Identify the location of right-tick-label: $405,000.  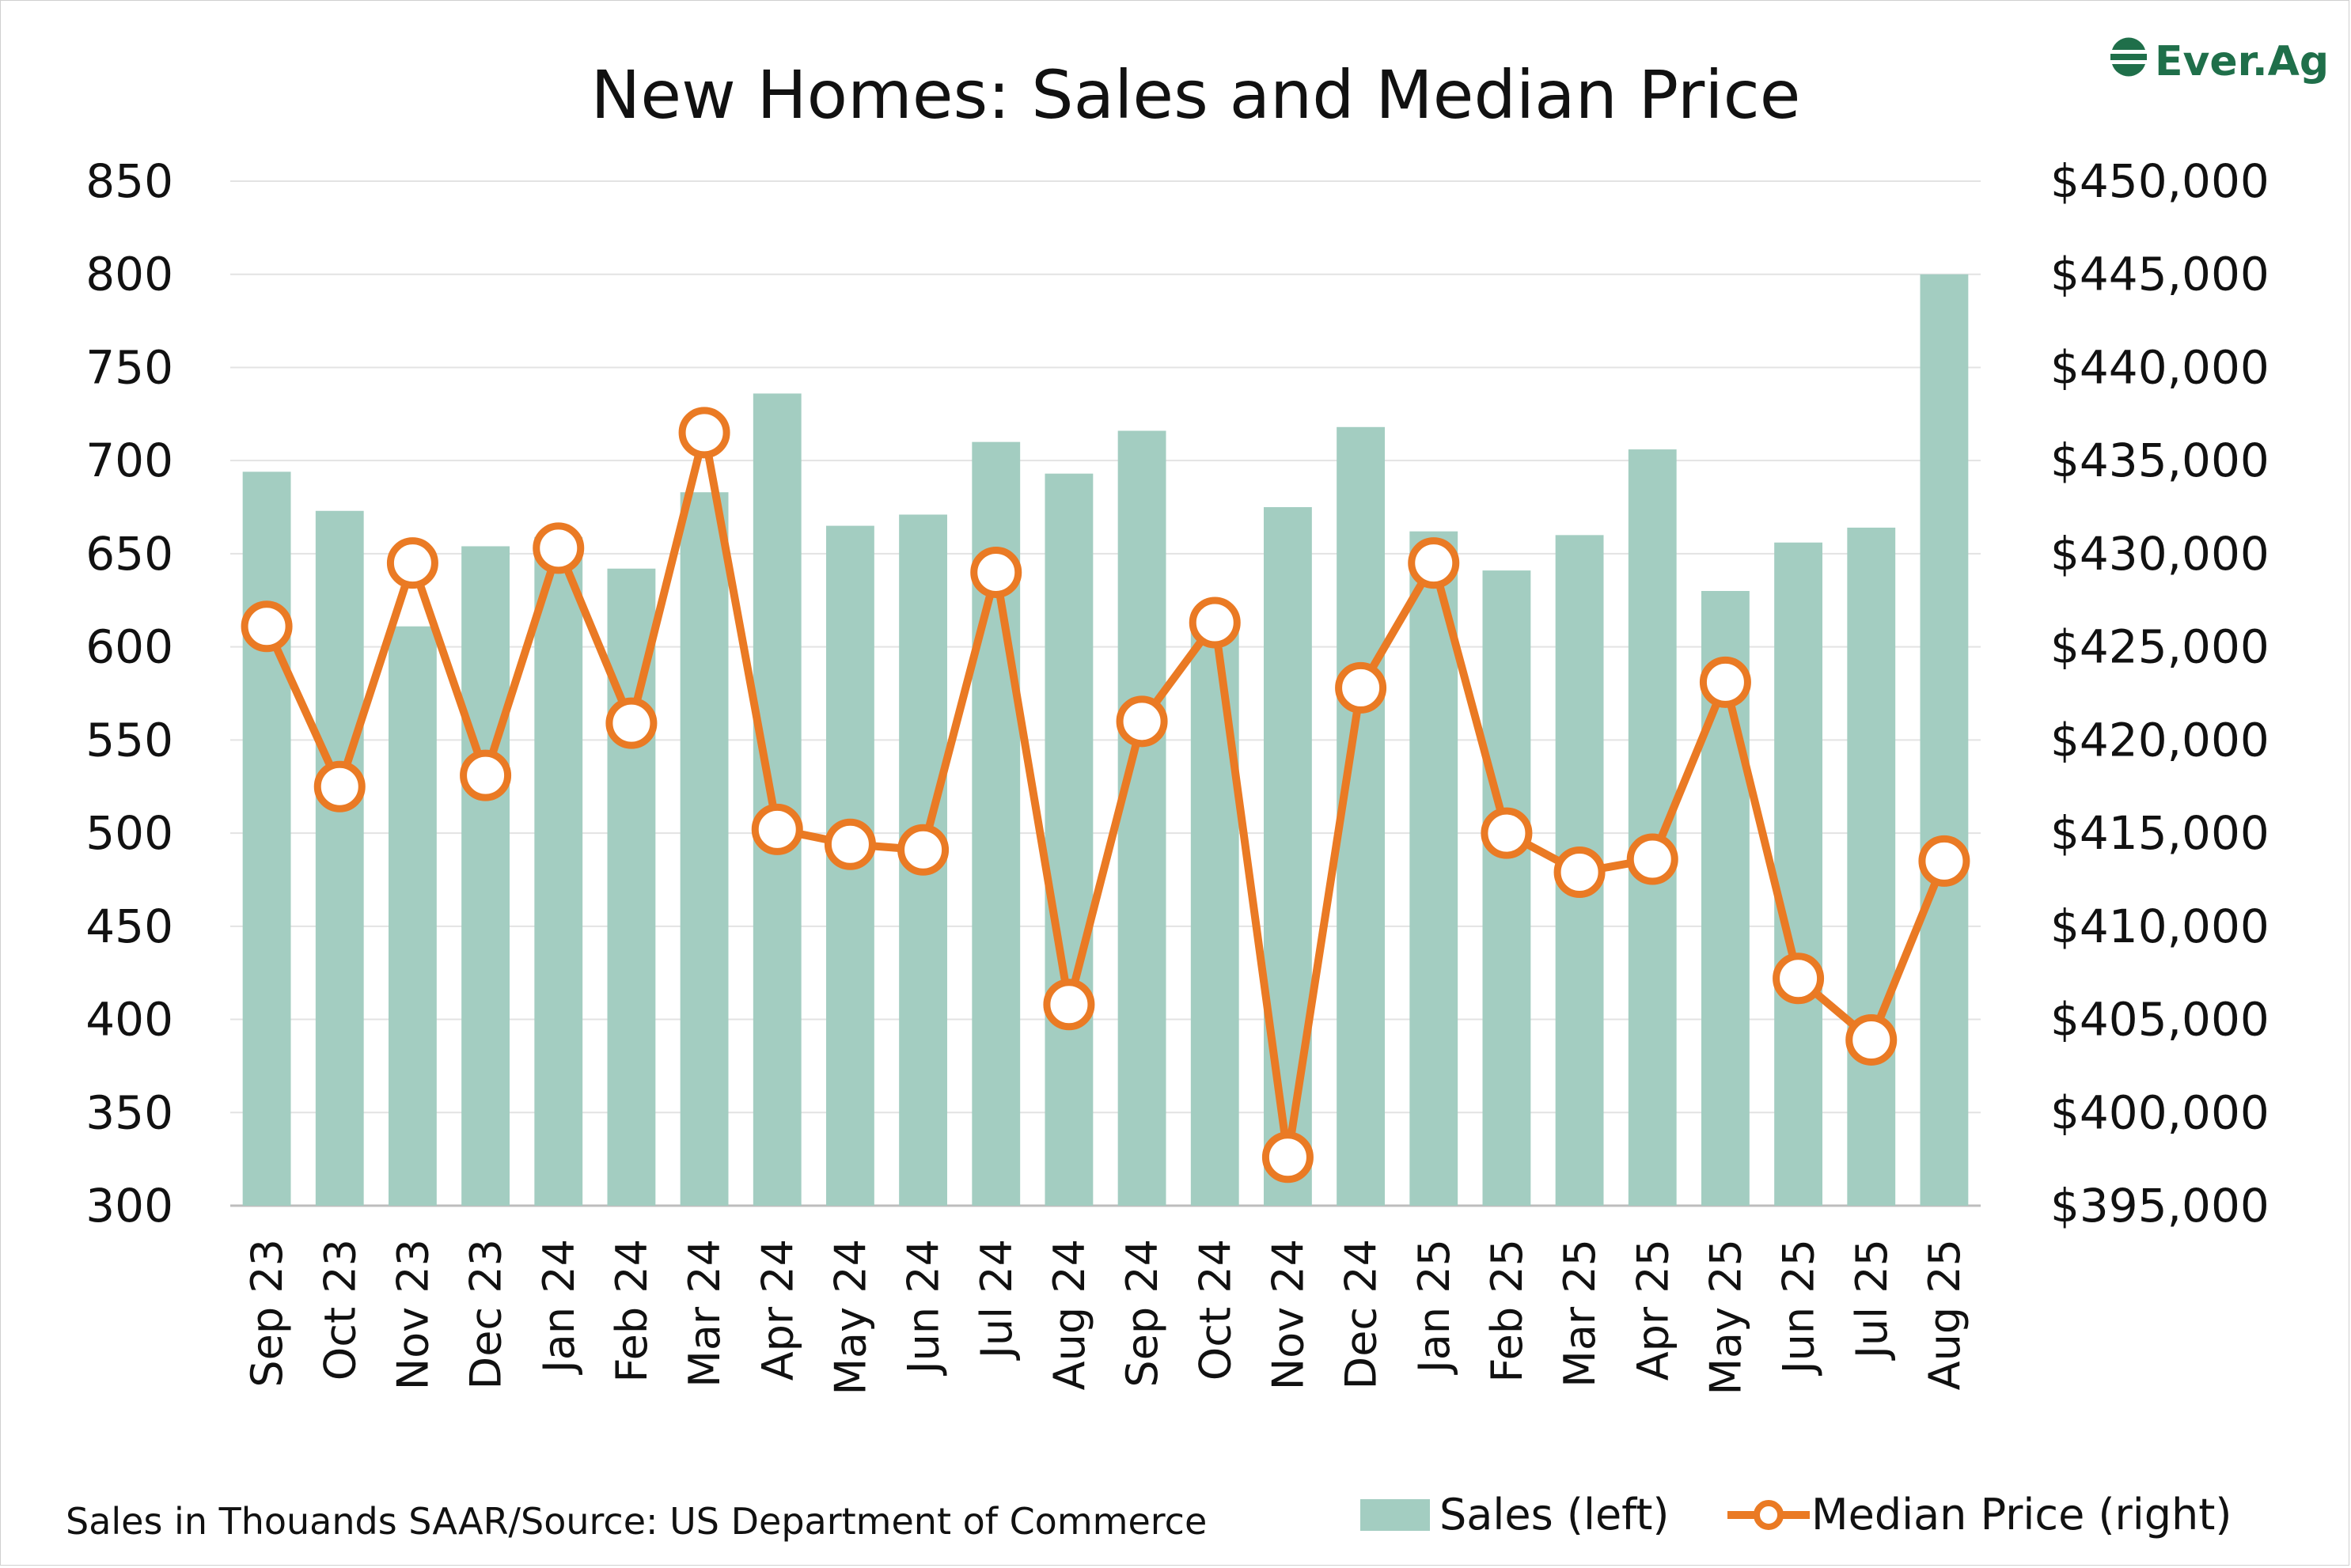
(2159, 1020).